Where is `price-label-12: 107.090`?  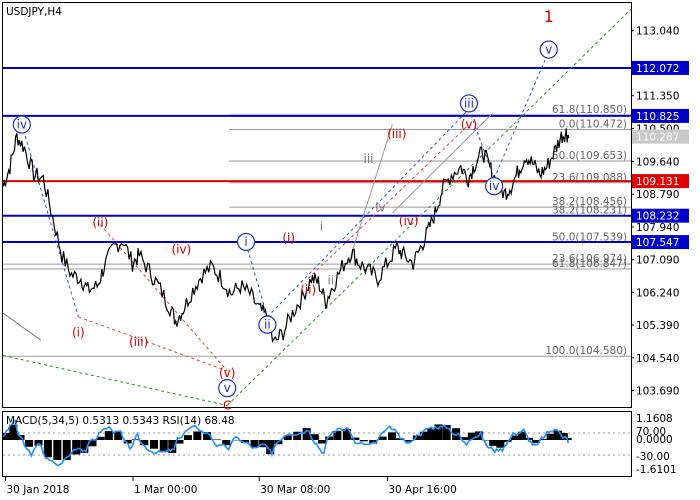 price-label-12: 107.090 is located at coordinates (657, 261).